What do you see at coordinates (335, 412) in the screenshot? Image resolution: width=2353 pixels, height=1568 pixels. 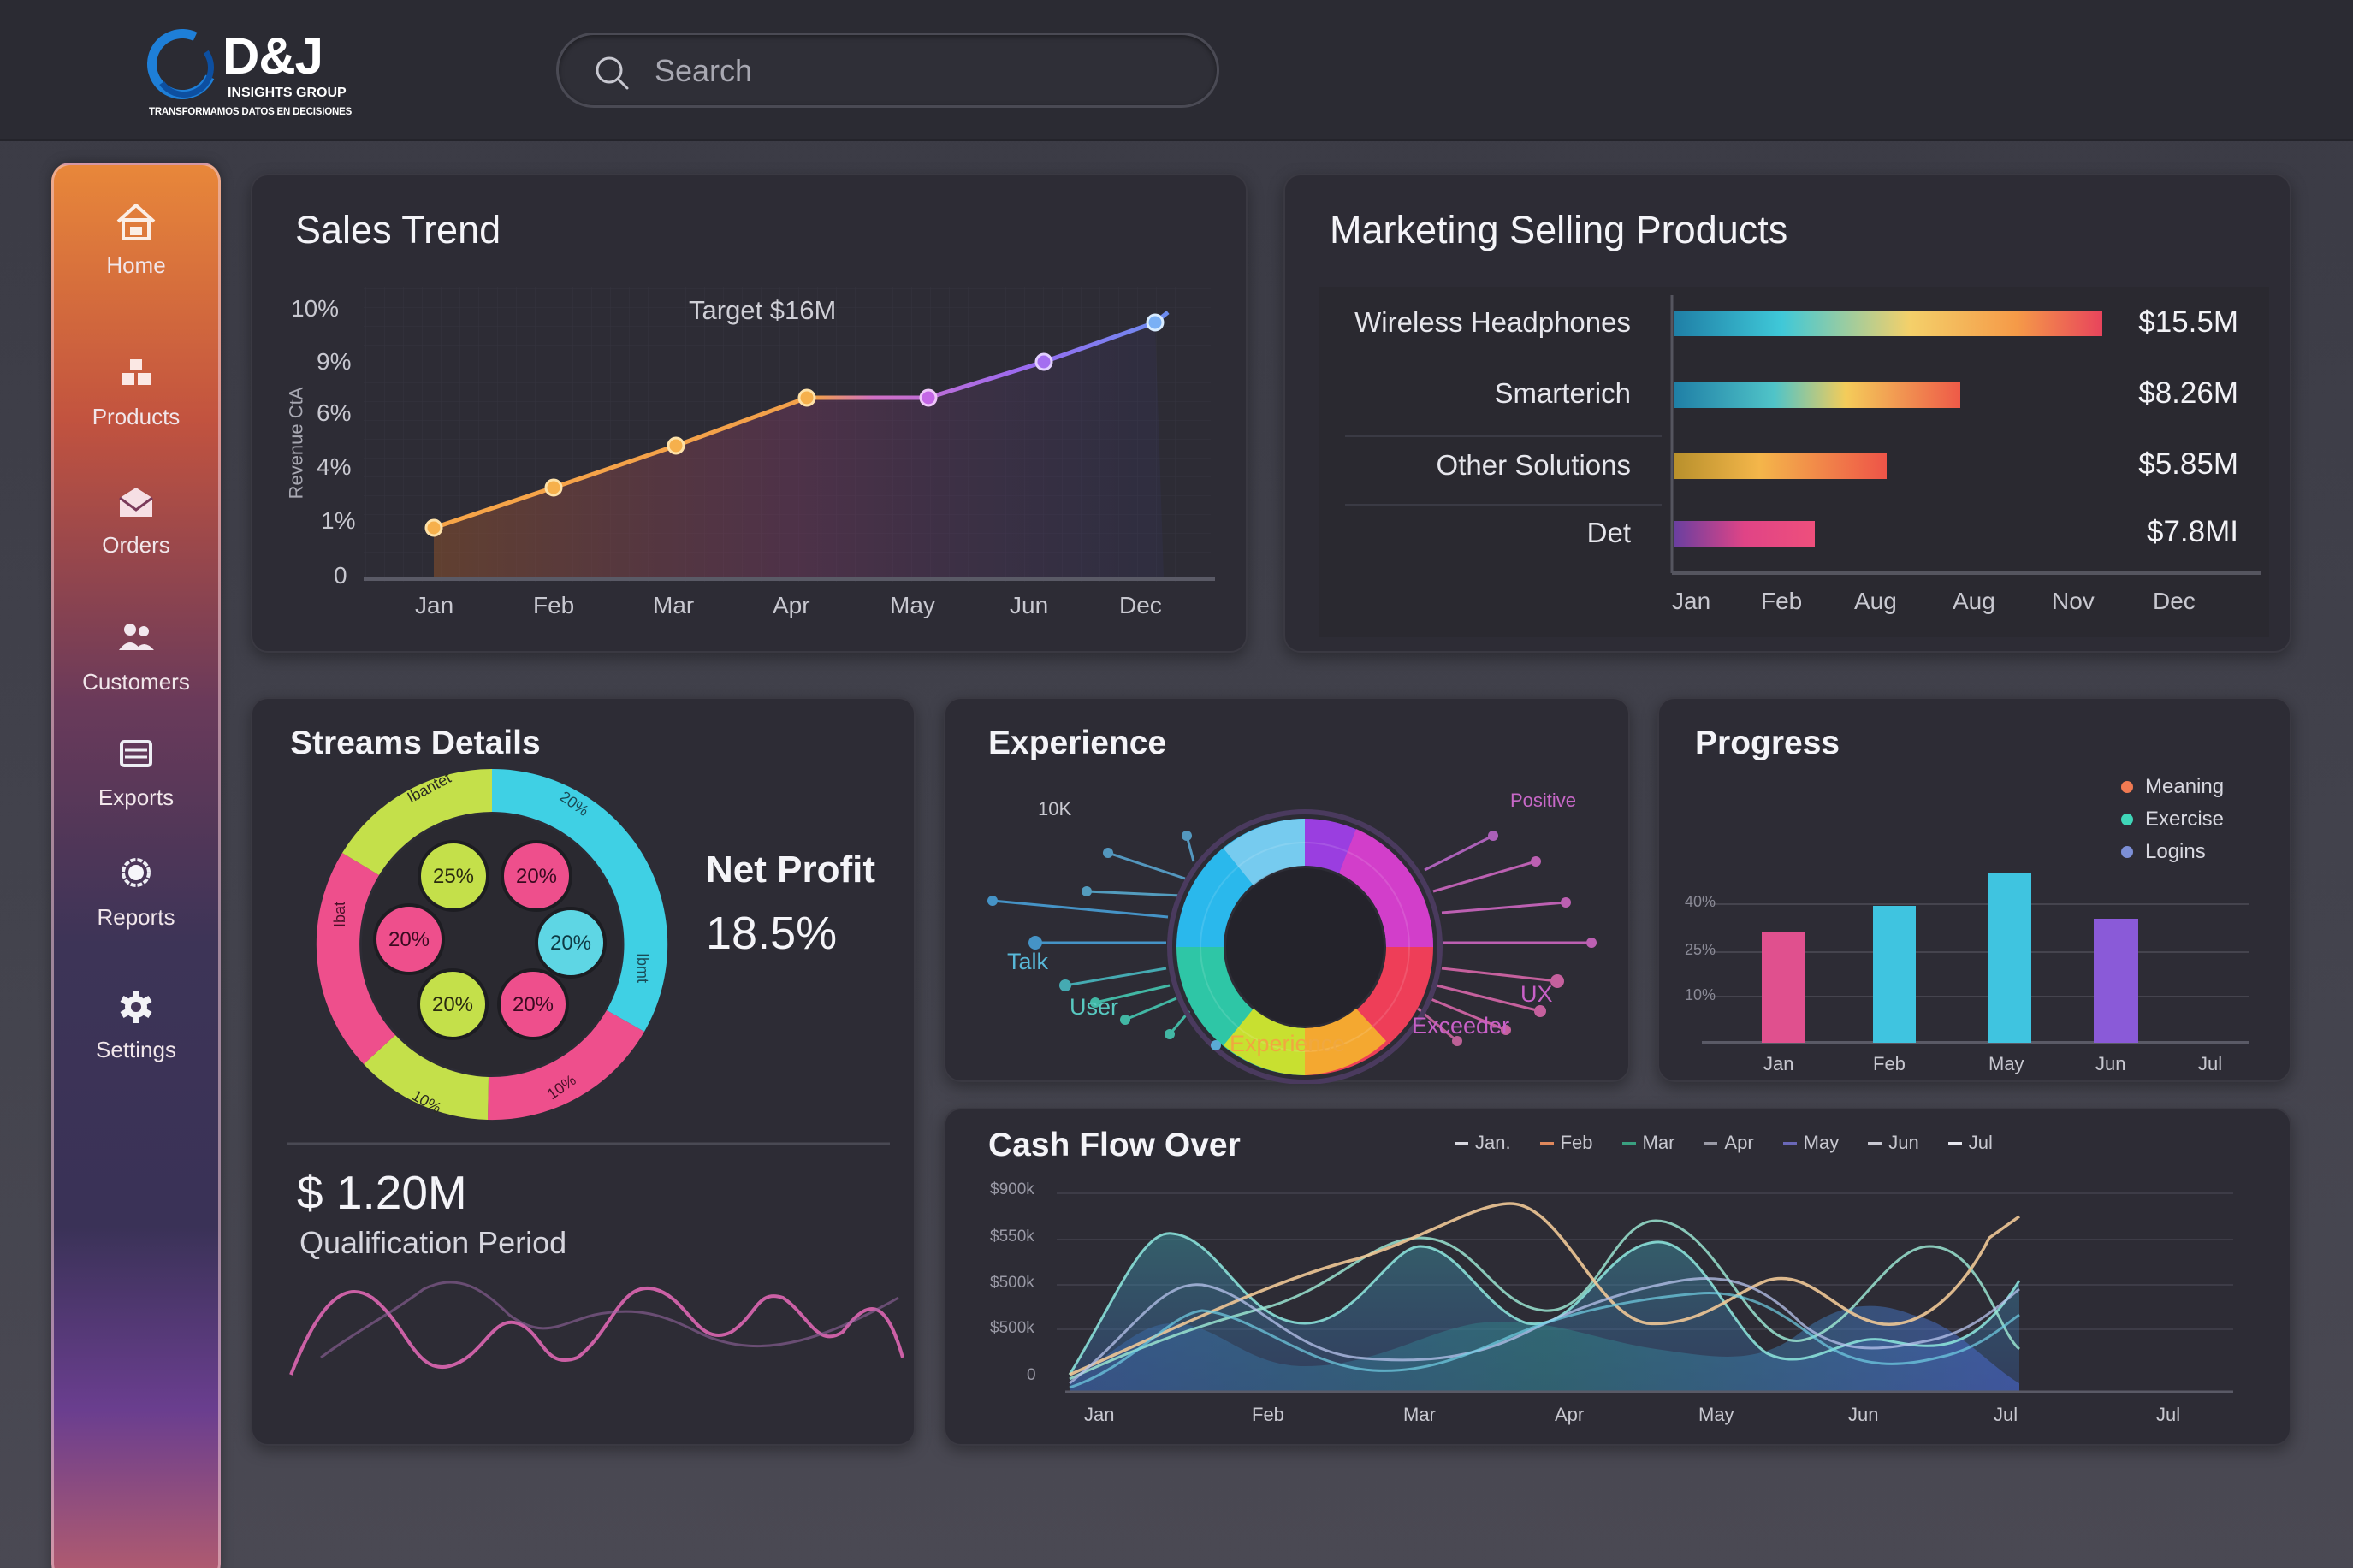 I see `y-tick: 6%` at bounding box center [335, 412].